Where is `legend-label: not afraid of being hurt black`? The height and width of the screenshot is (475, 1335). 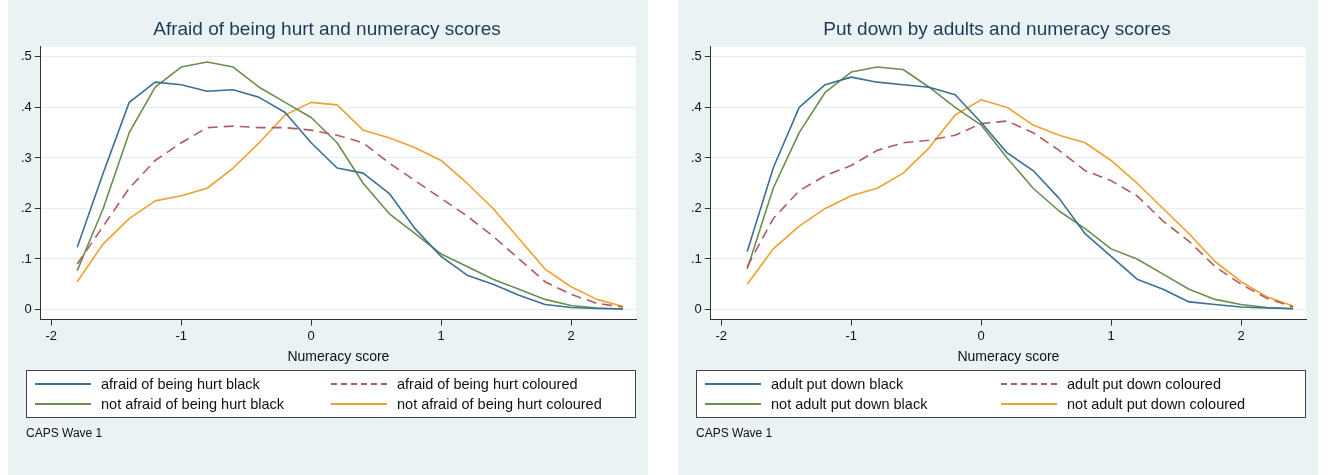 legend-label: not afraid of being hurt black is located at coordinates (192, 404).